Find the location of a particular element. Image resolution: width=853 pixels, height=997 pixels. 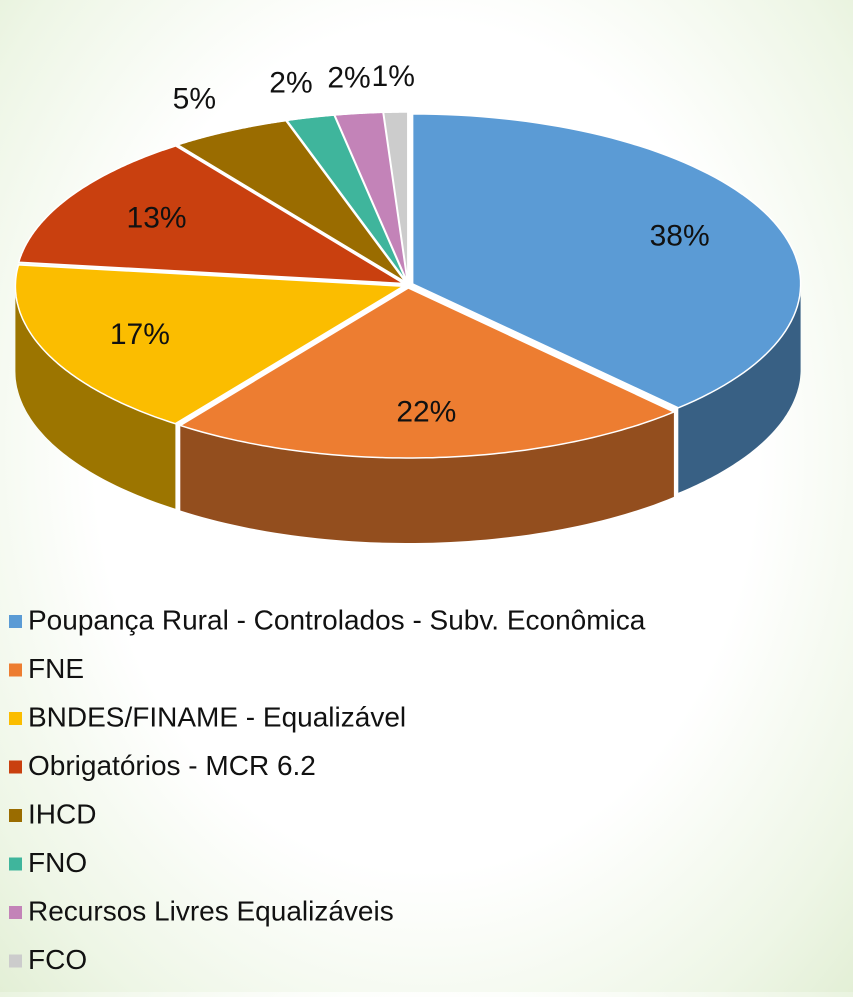

data-label: 38% is located at coordinates (680, 236).